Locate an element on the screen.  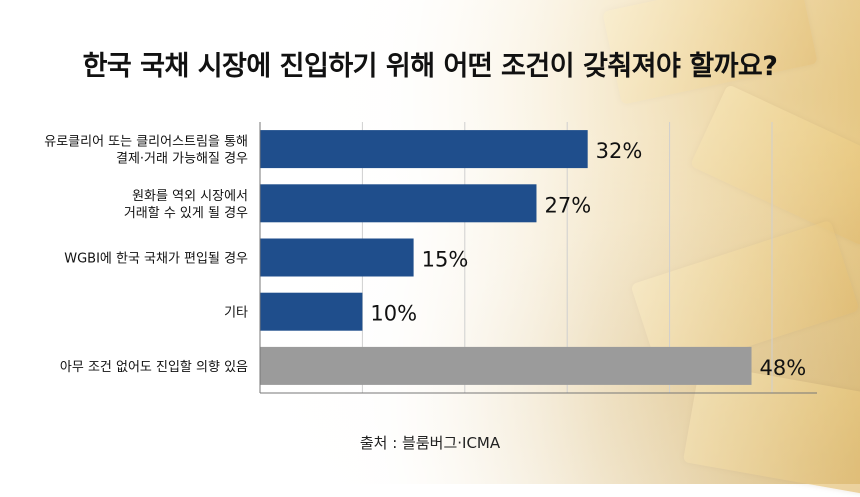
category-label: WGBI에 한국 국채가 편입될 경우 is located at coordinates (156, 259).